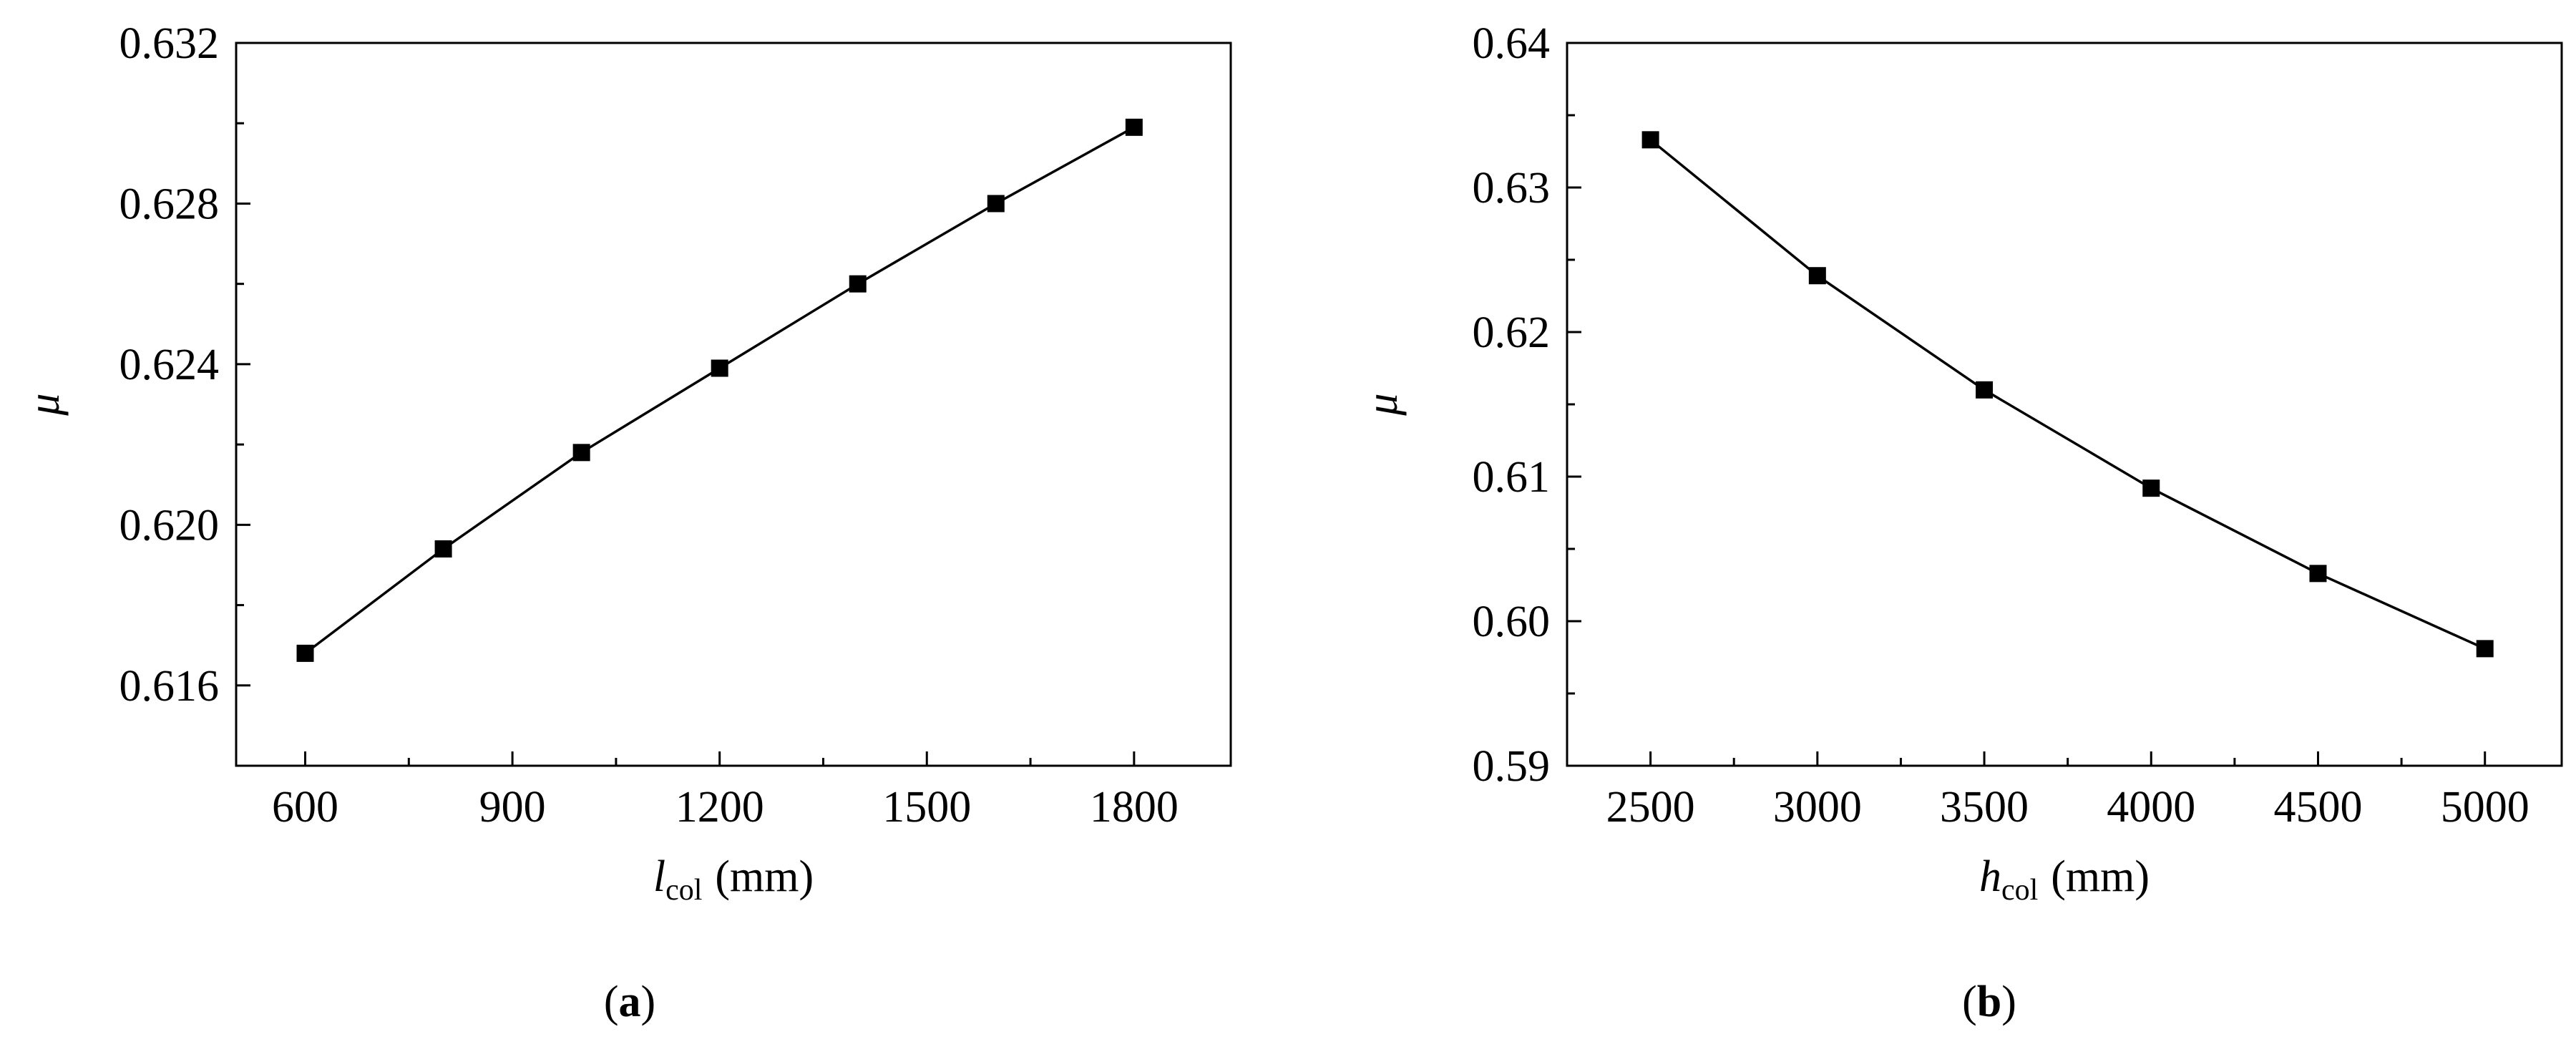  Describe the element at coordinates (1990, 876) in the screenshot. I see `x-axis-symbol: h` at that location.